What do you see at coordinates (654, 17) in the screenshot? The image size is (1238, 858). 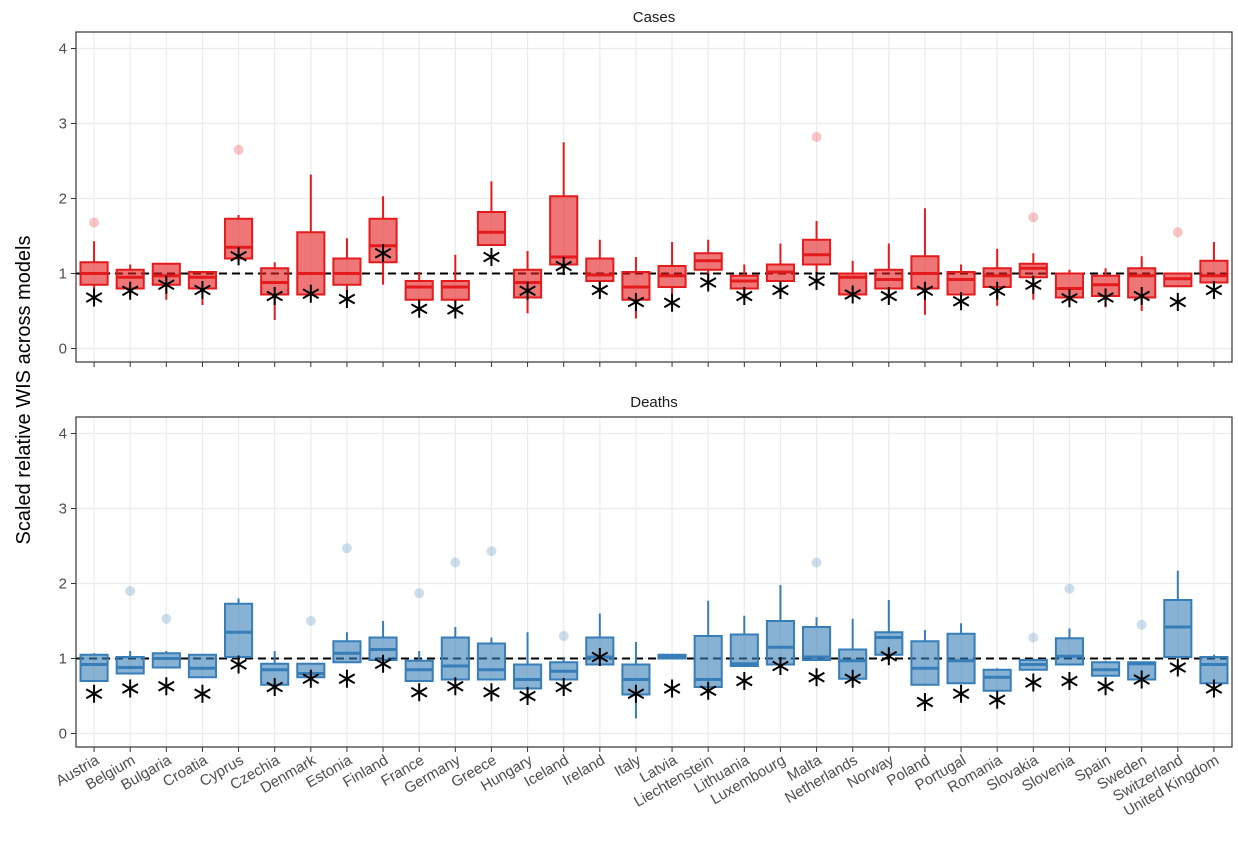 I see `facet-title: Cases` at bounding box center [654, 17].